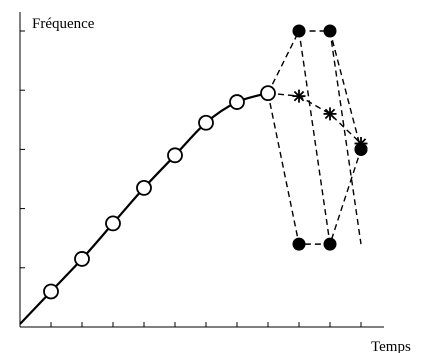 This screenshot has width=432, height=353. What do you see at coordinates (391, 346) in the screenshot?
I see `x-axis-label: Temps` at bounding box center [391, 346].